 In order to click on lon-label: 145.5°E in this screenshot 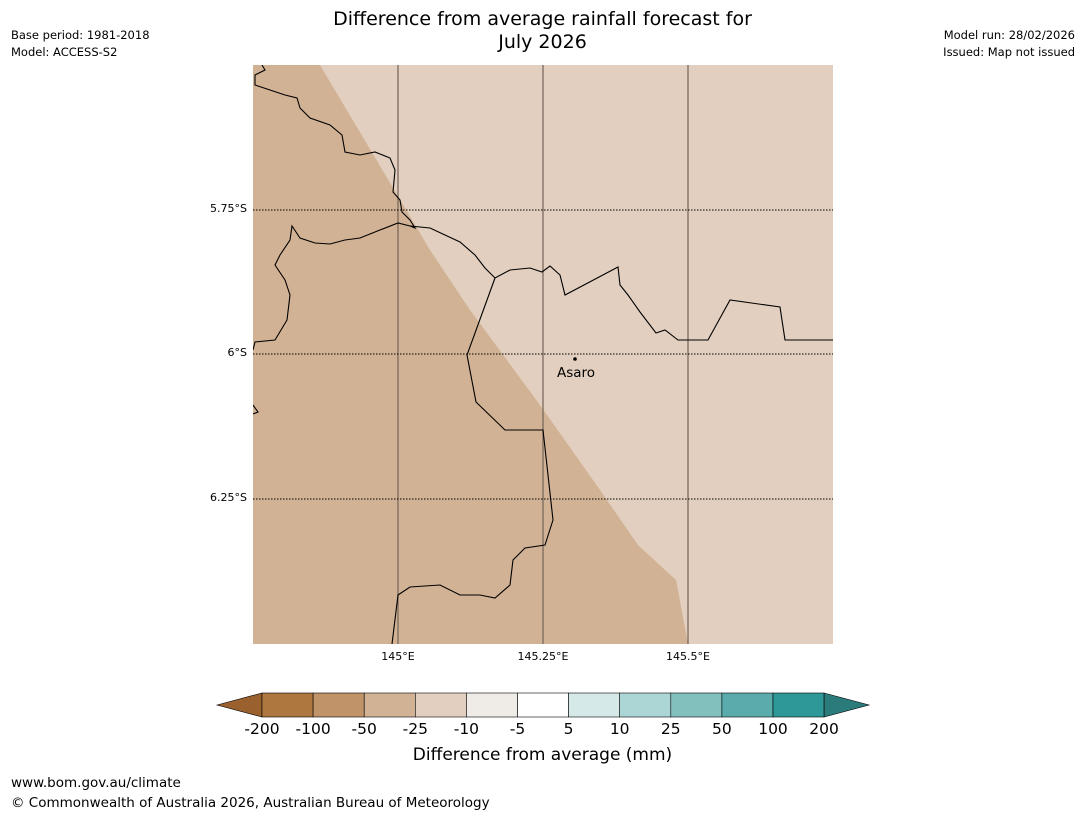, I will do `click(688, 656)`.